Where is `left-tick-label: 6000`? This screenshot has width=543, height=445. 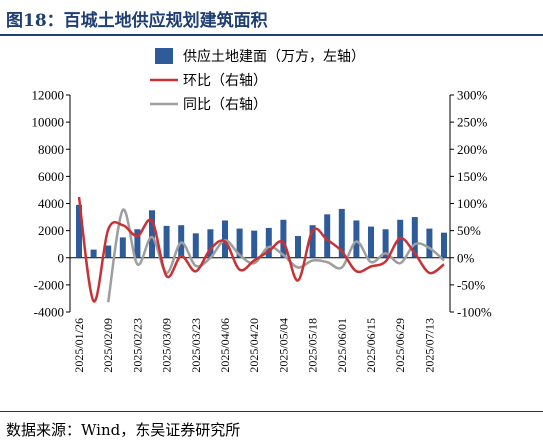
left-tick-label: 6000 is located at coordinates (51, 176).